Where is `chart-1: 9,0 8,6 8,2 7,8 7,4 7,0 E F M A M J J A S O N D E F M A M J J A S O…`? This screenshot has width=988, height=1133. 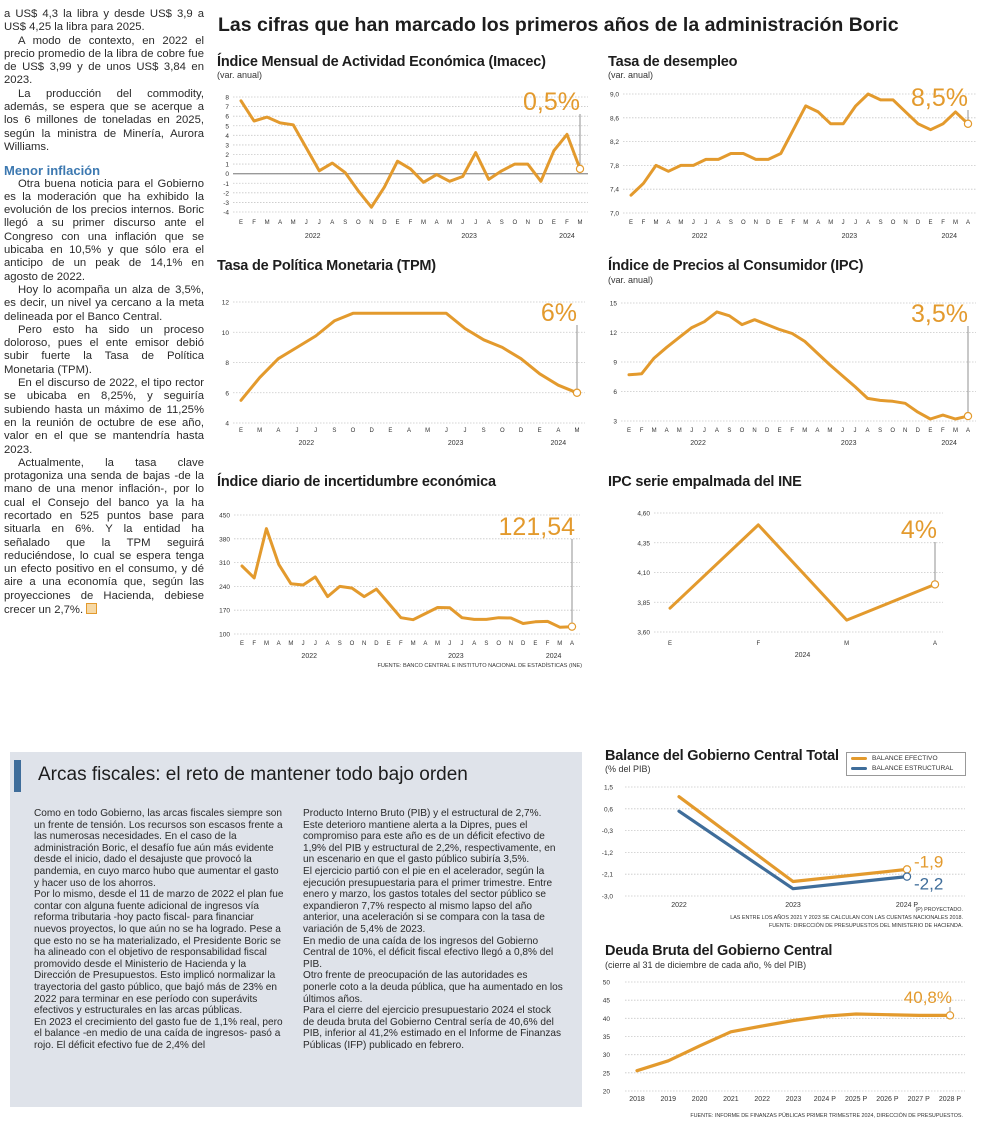
chart-1: 9,0 8,6 8,2 7,8 7,4 7,0 E F M A M J J A S O N D E F M A M J J A S O… is located at coordinates (793, 162).